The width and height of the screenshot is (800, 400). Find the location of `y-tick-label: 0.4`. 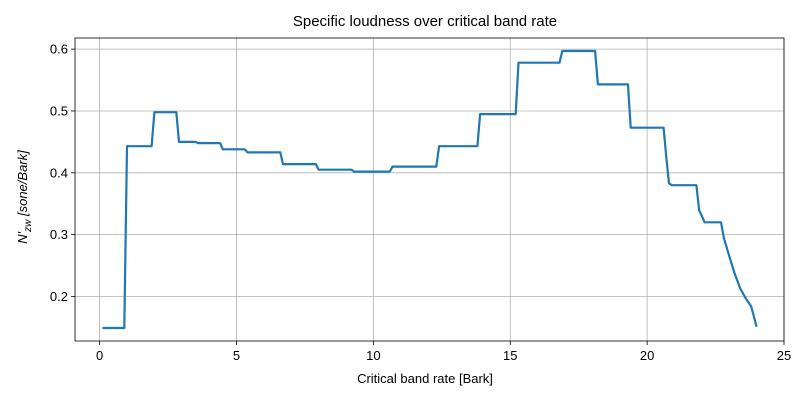

y-tick-label: 0.4 is located at coordinates (59, 172).